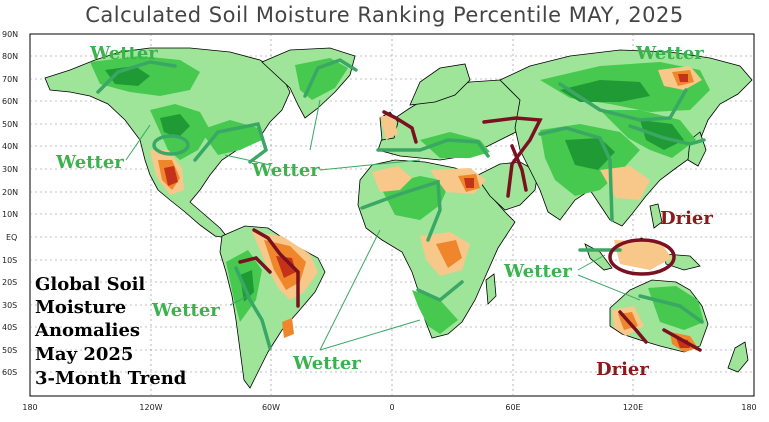 The height and width of the screenshot is (422, 769). Describe the element at coordinates (9, 327) in the screenshot. I see `lat-label: 40S` at that location.